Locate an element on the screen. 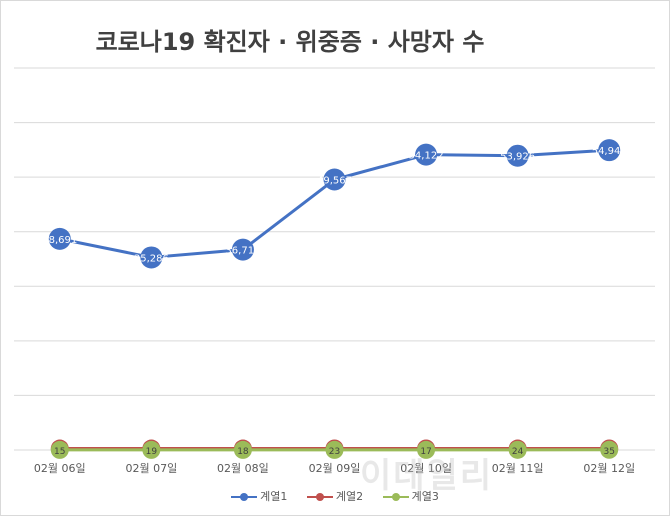  data-label: 24 is located at coordinates (518, 452).